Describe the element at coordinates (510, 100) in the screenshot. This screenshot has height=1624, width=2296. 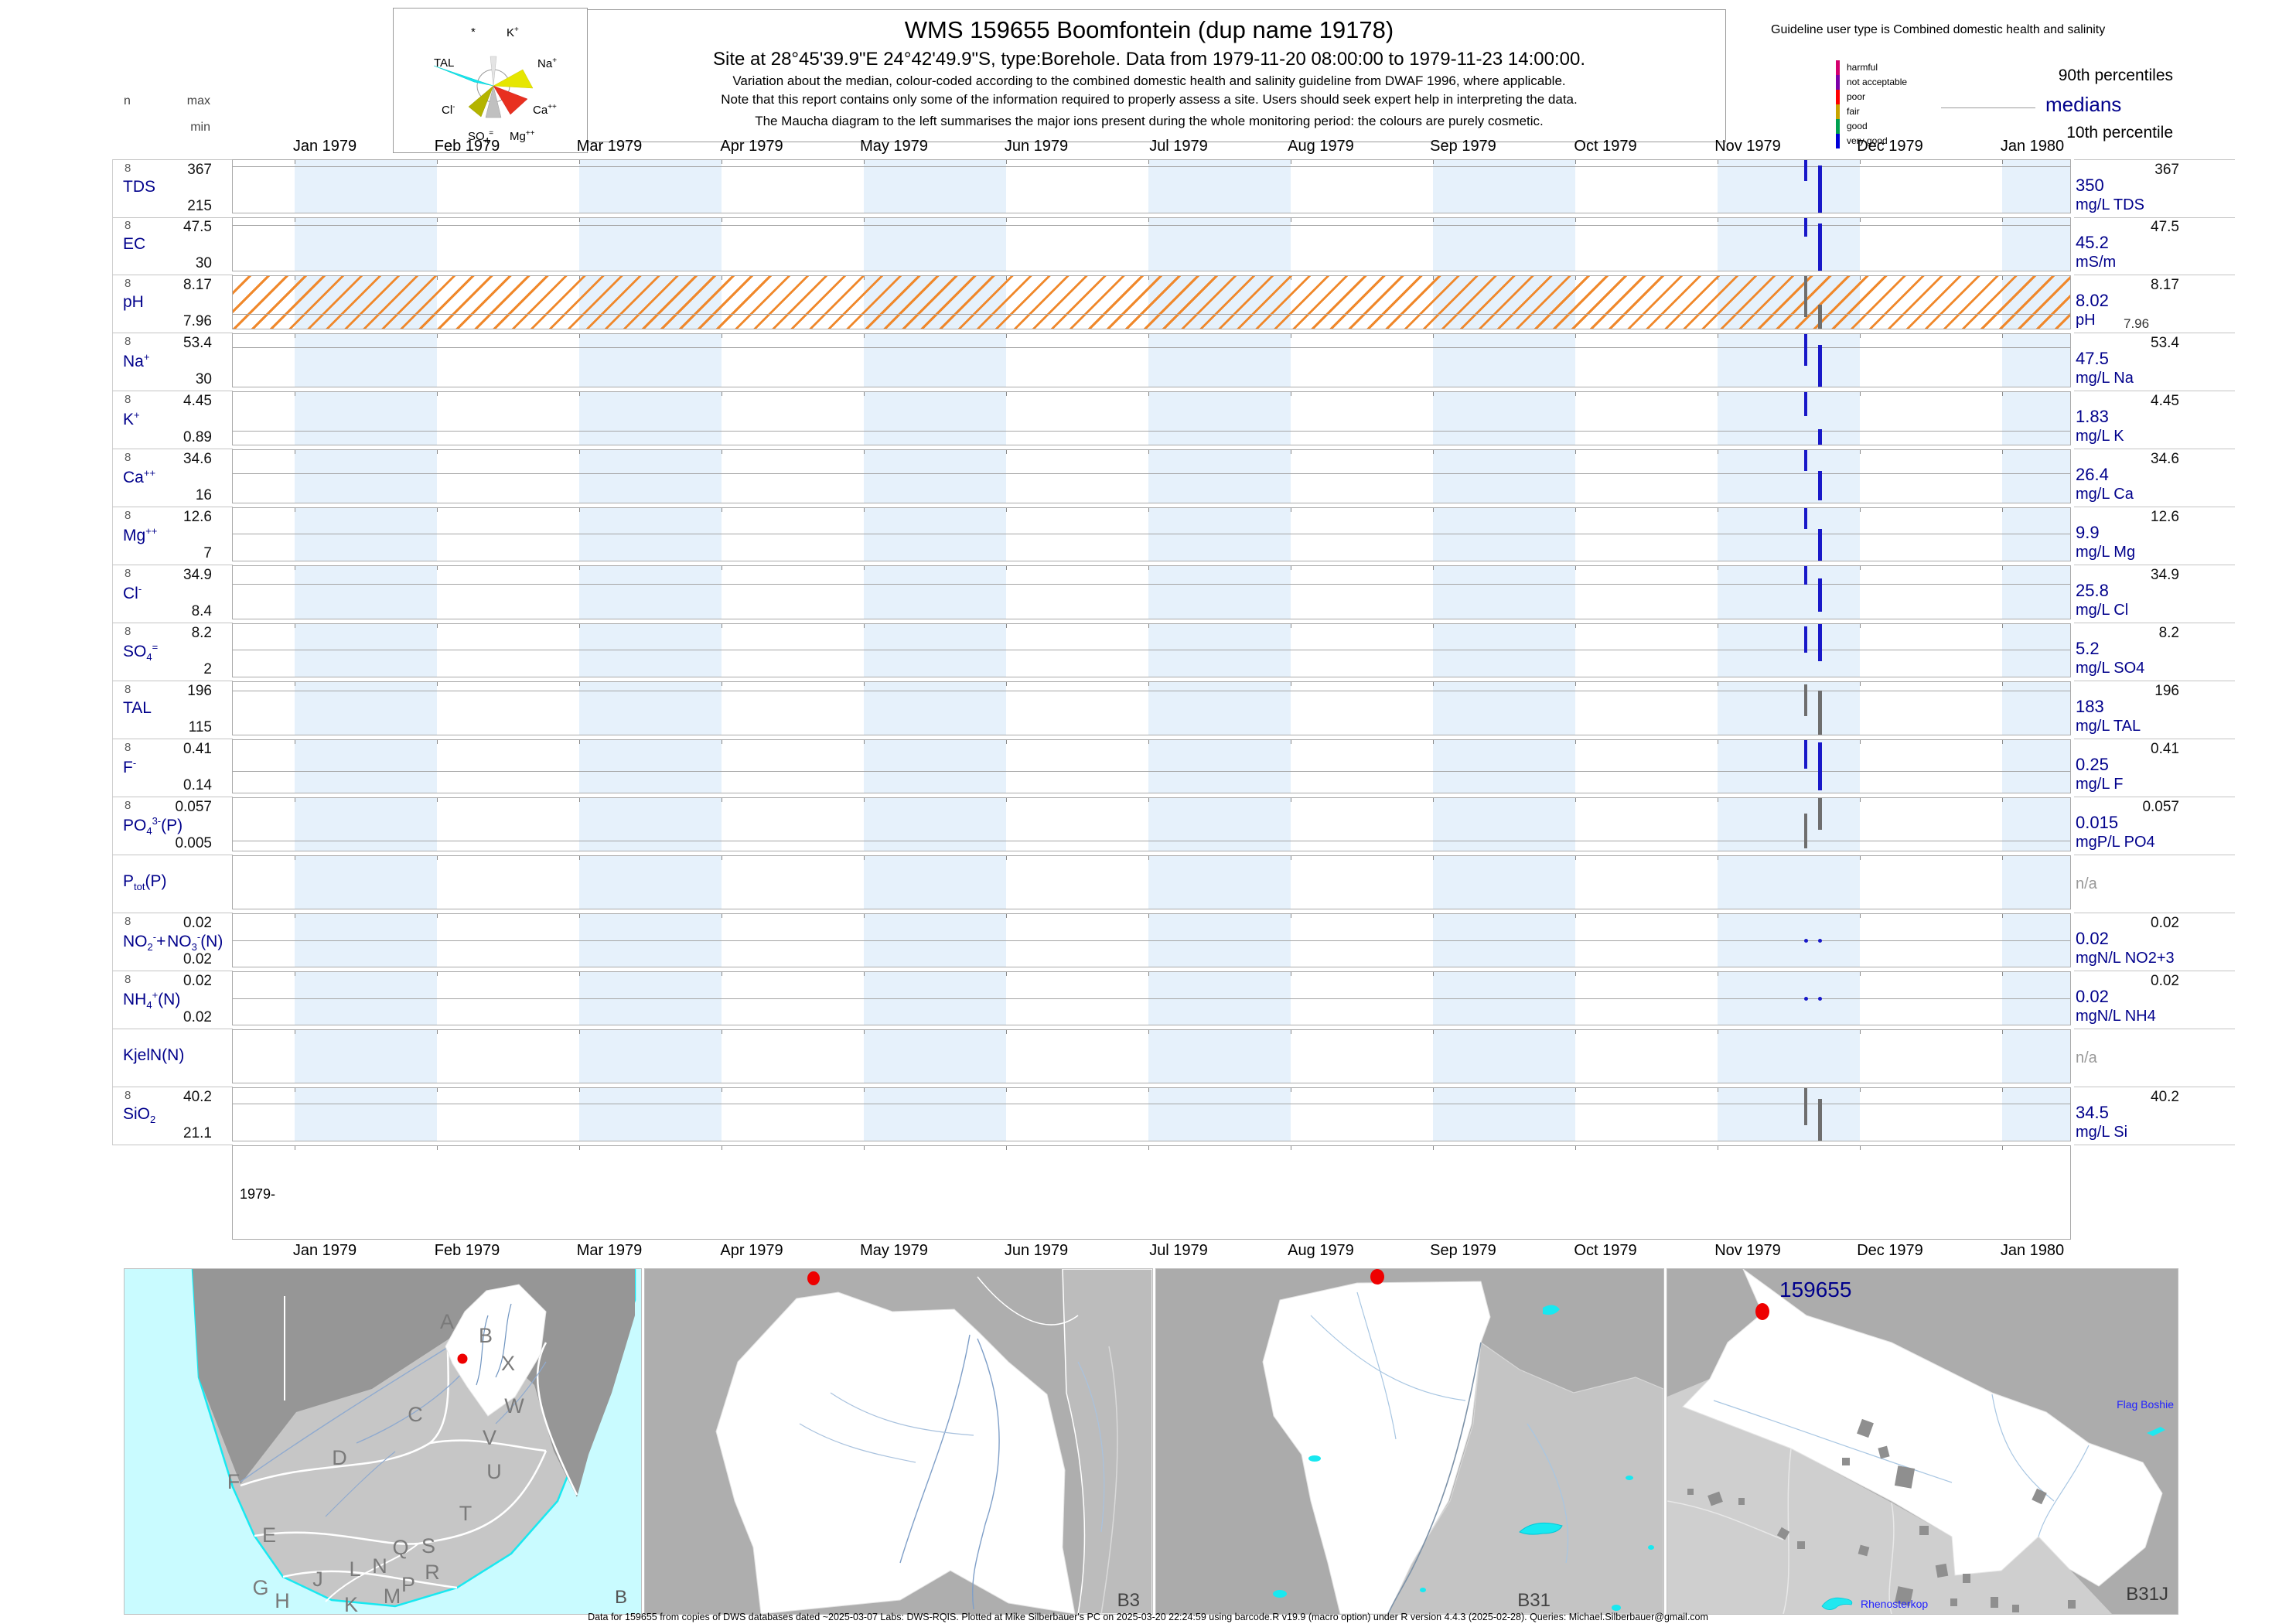
I see `maucha-petal-ca` at that location.